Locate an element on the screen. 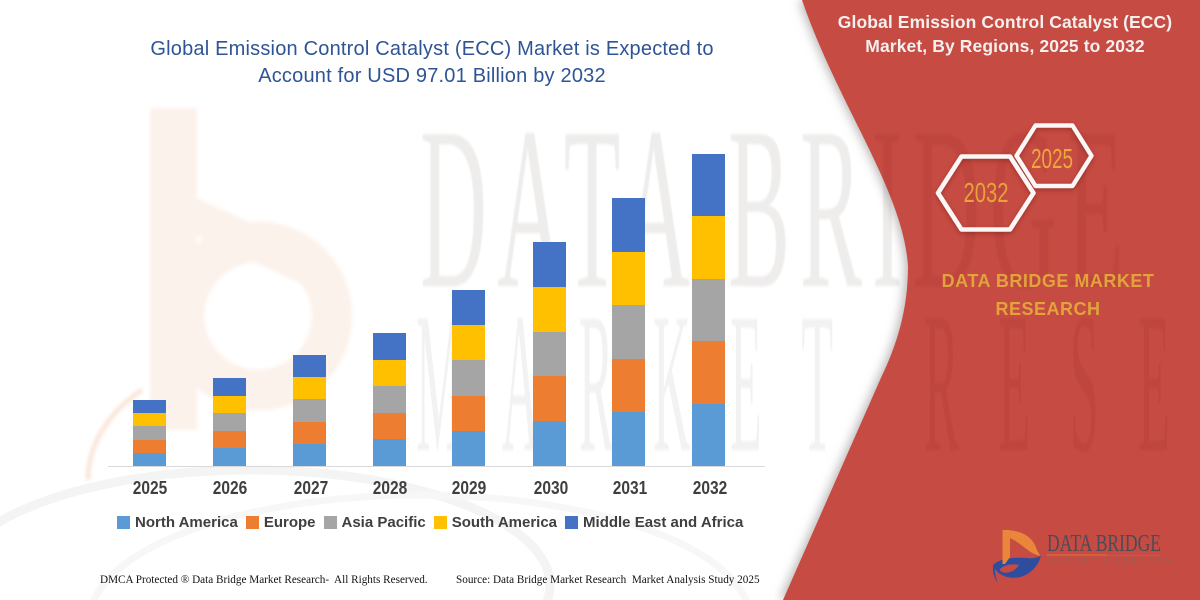  svg-text: 2032 is located at coordinates (986, 193).